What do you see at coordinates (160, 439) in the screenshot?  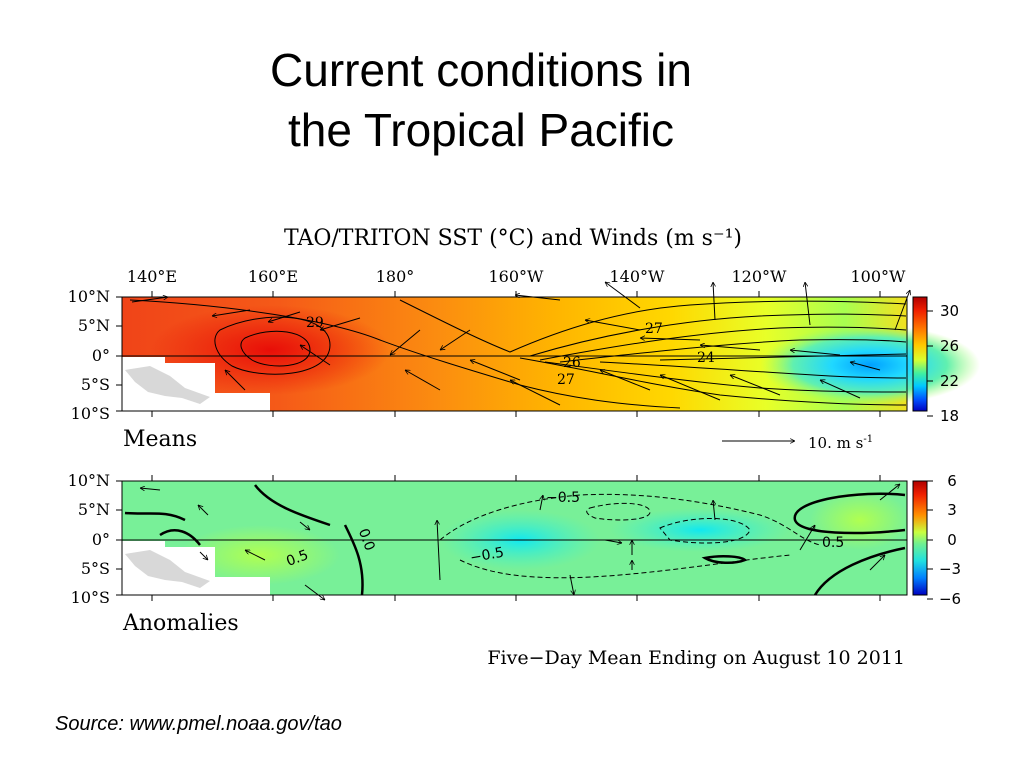 I see `means-panel-label: Means` at bounding box center [160, 439].